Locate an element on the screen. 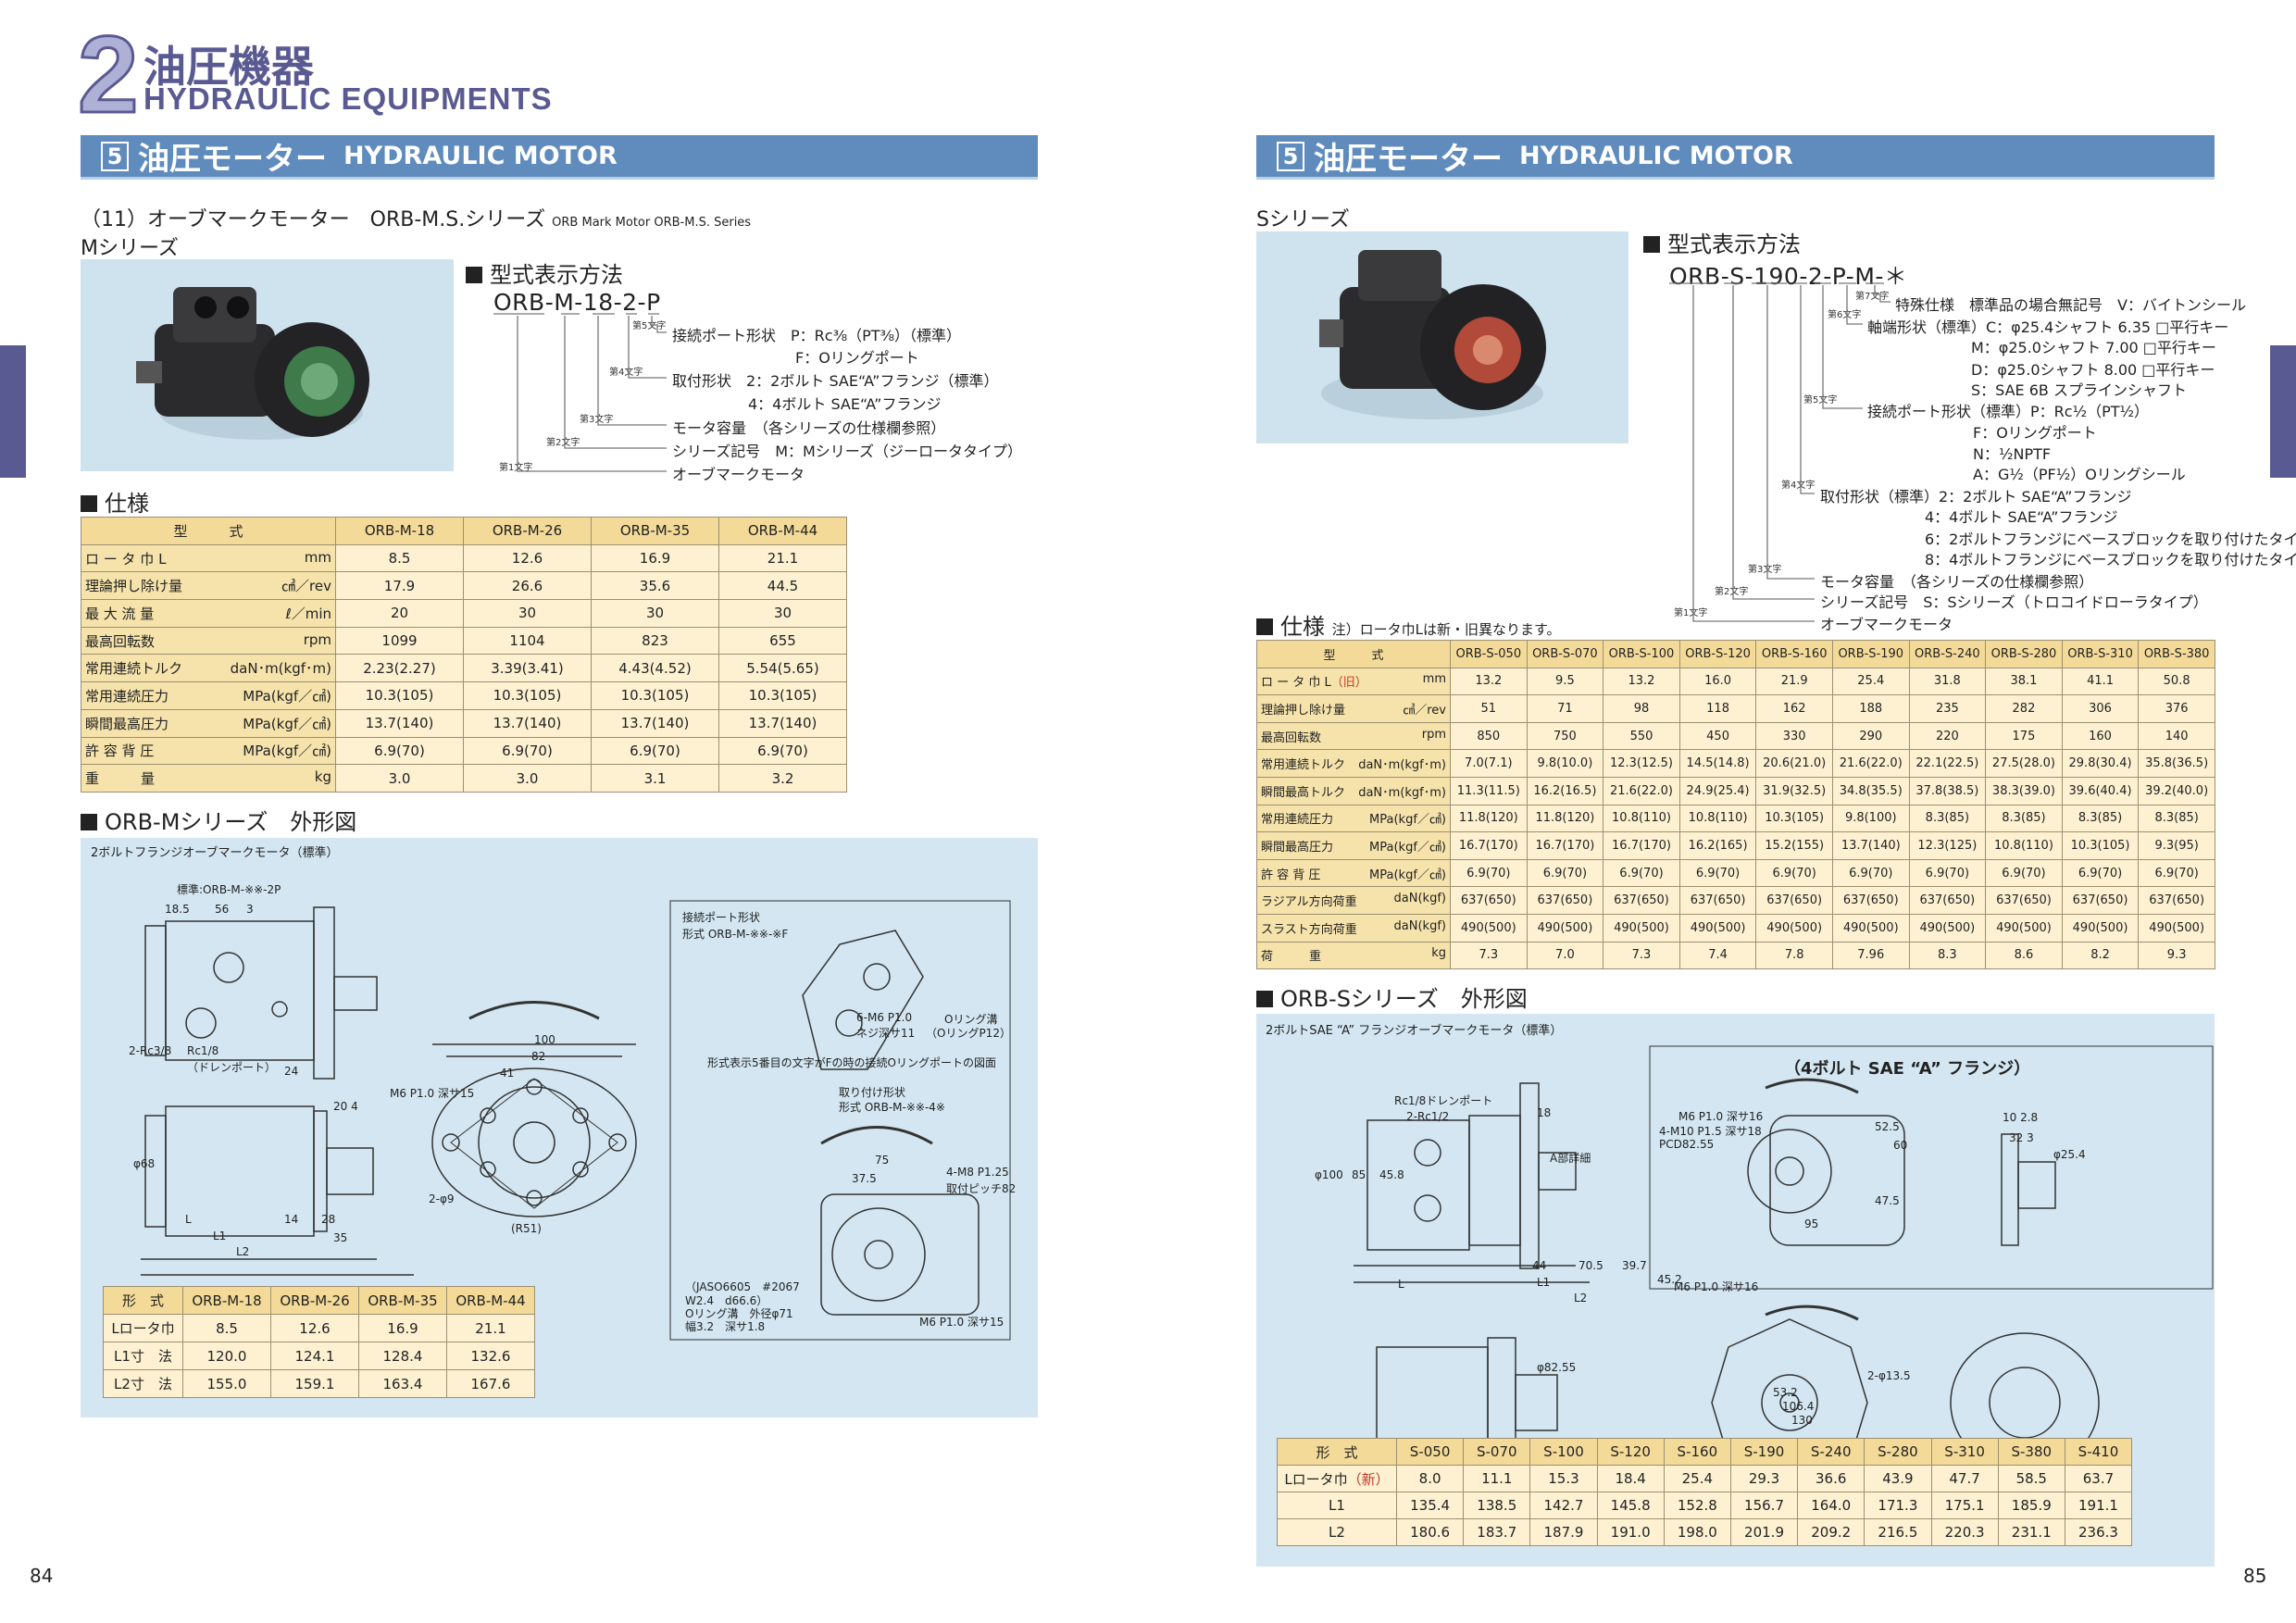  char-label: 第4文字 is located at coordinates (1798, 486).